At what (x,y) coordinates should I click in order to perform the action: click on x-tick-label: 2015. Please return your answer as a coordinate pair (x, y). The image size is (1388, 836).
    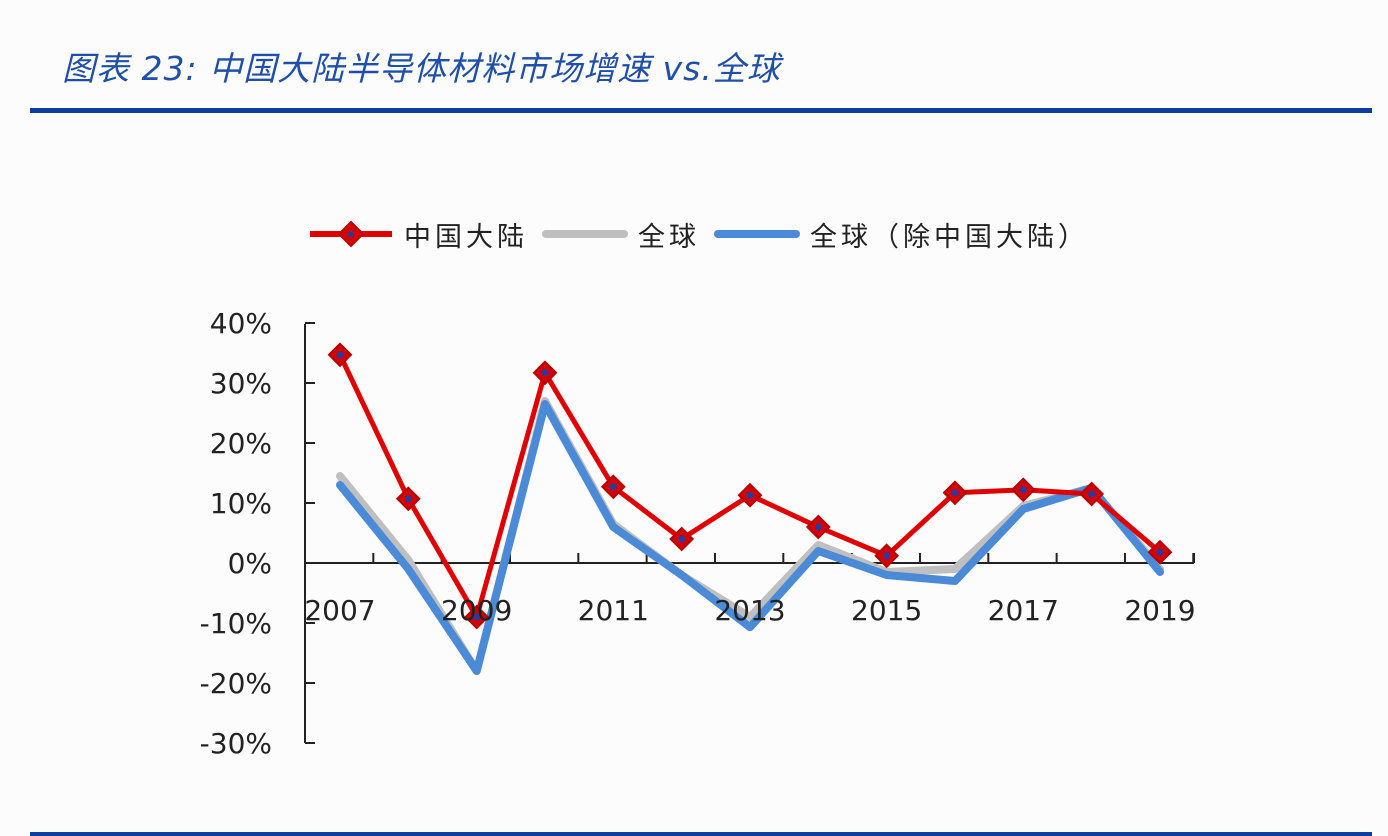
    Looking at the image, I should click on (886, 610).